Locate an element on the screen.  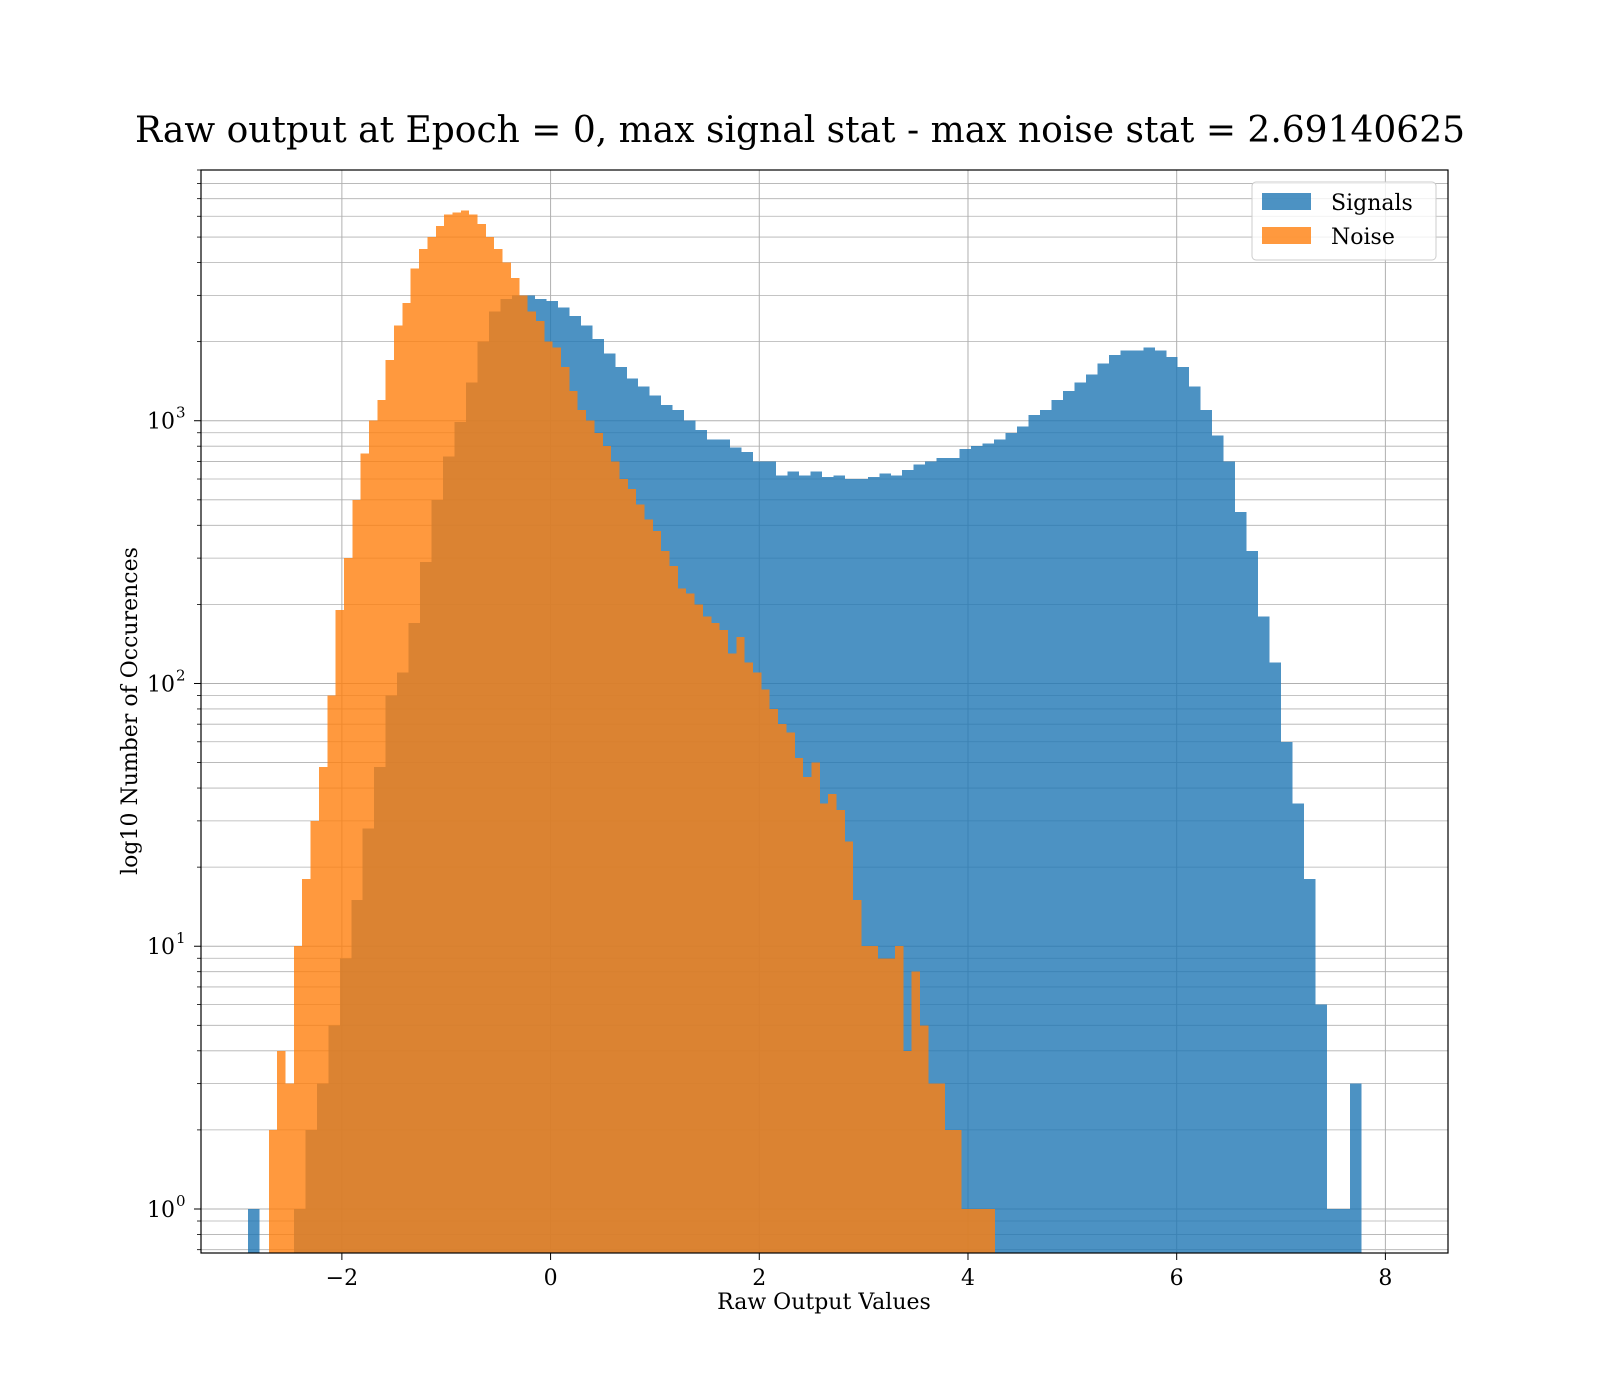
y-axis-label: log10 Number of Occurences is located at coordinates (130, 711).